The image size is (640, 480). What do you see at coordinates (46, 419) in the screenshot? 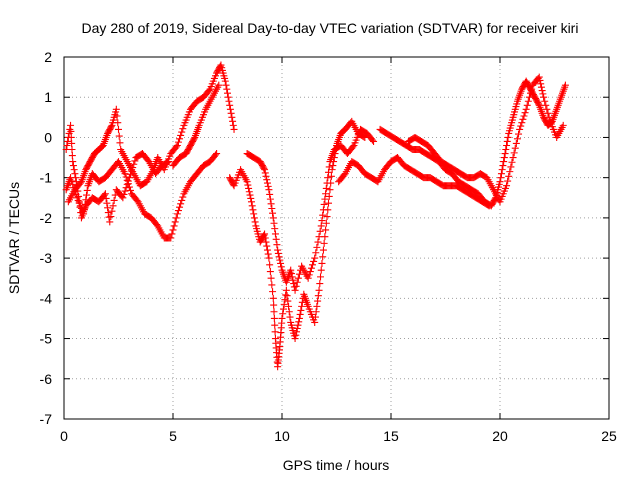
I see `y-tick-label: -7` at bounding box center [46, 419].